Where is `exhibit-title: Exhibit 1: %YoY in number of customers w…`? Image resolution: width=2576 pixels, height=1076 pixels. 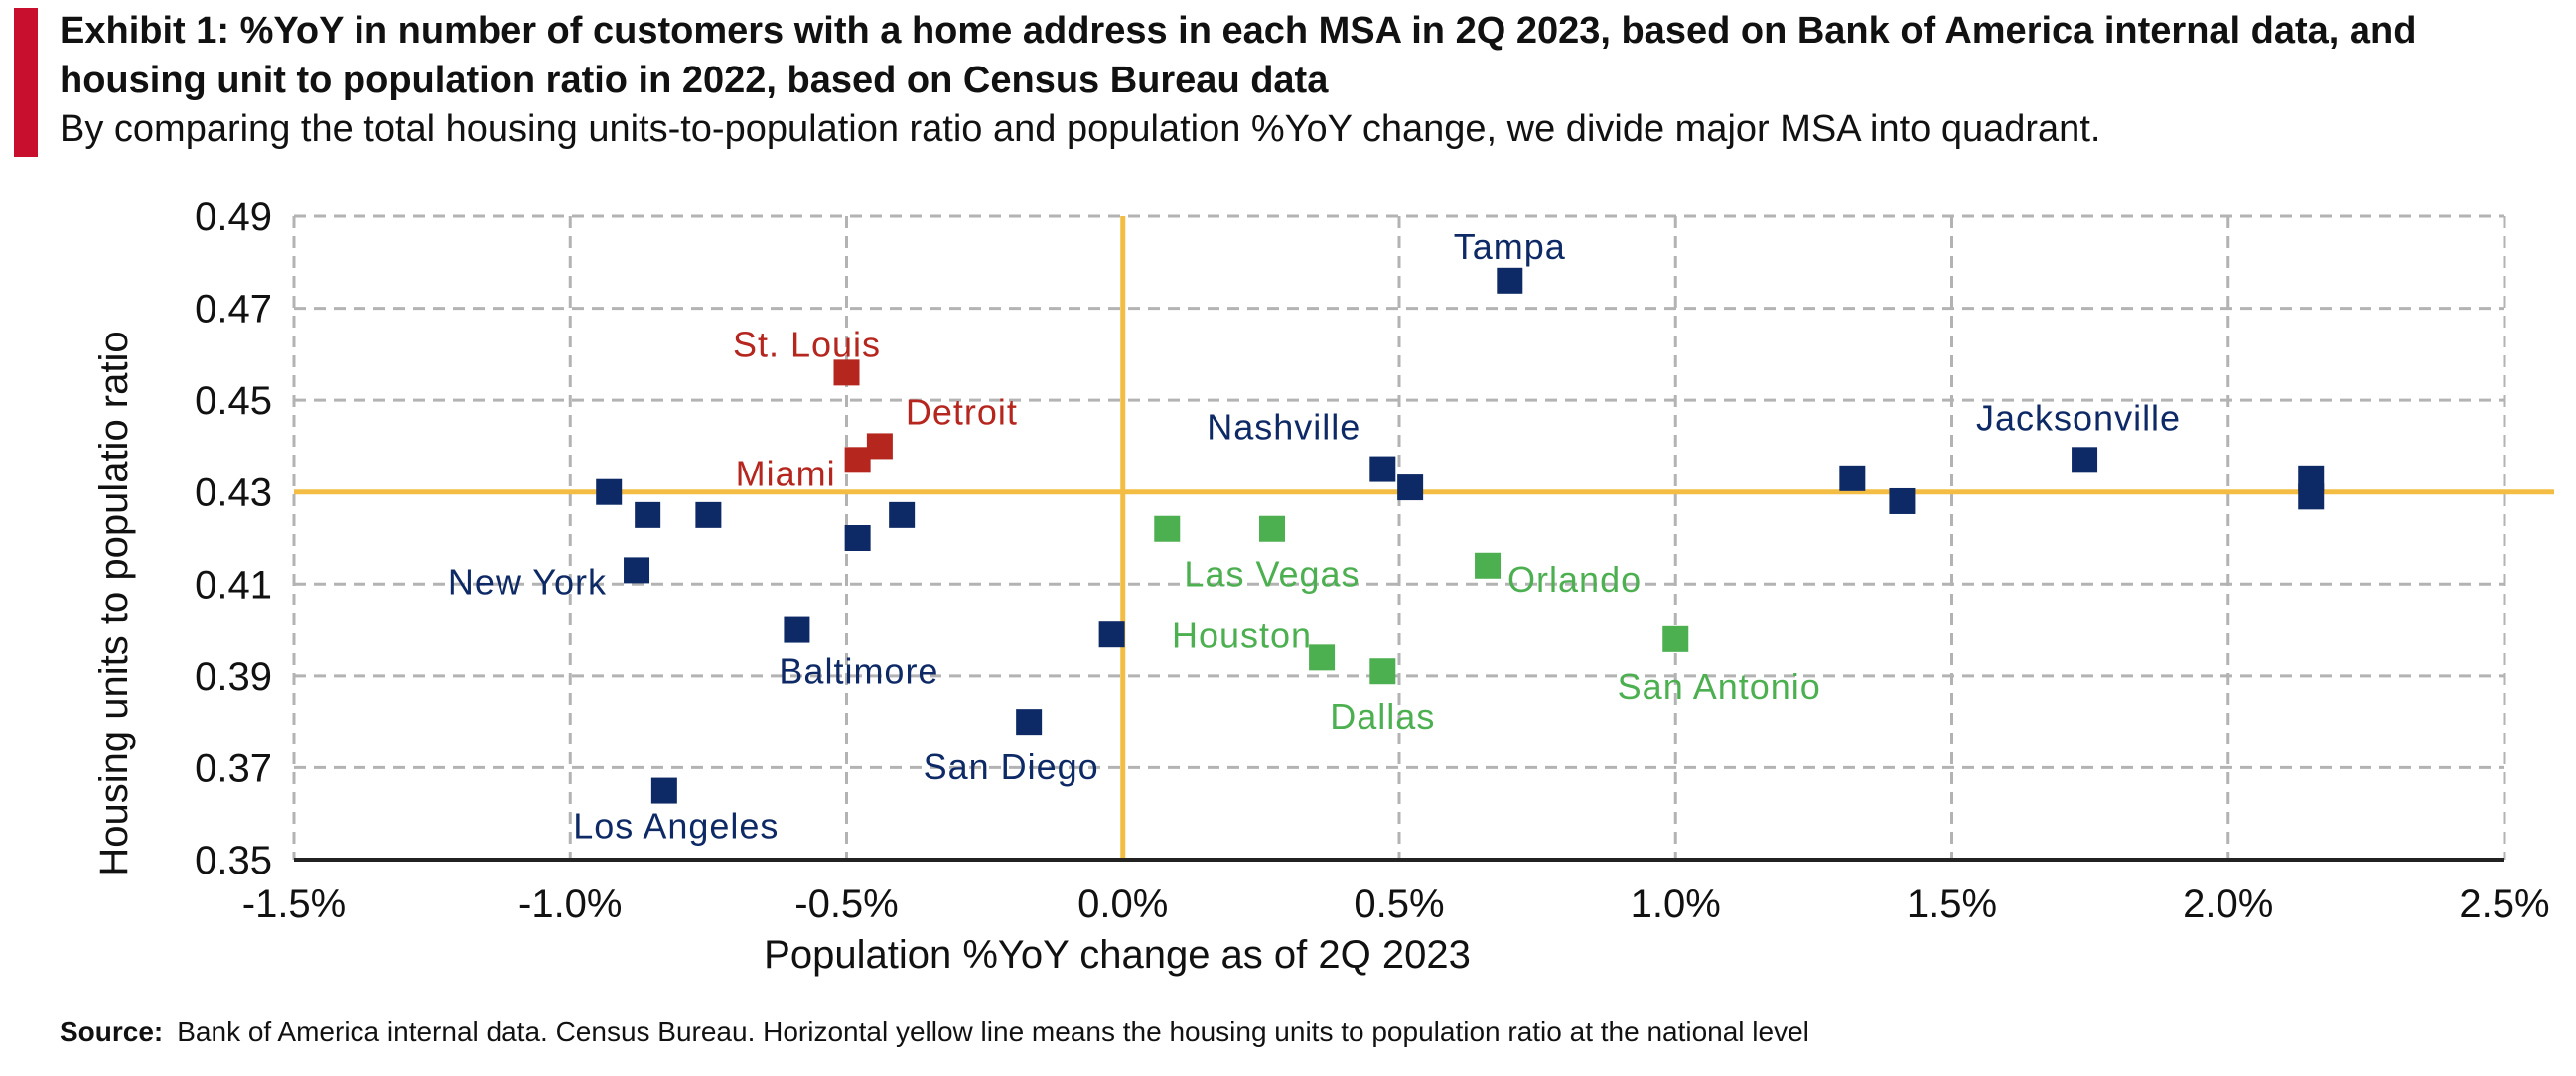 exhibit-title: Exhibit 1: %YoY in number of customers w… is located at coordinates (1239, 55).